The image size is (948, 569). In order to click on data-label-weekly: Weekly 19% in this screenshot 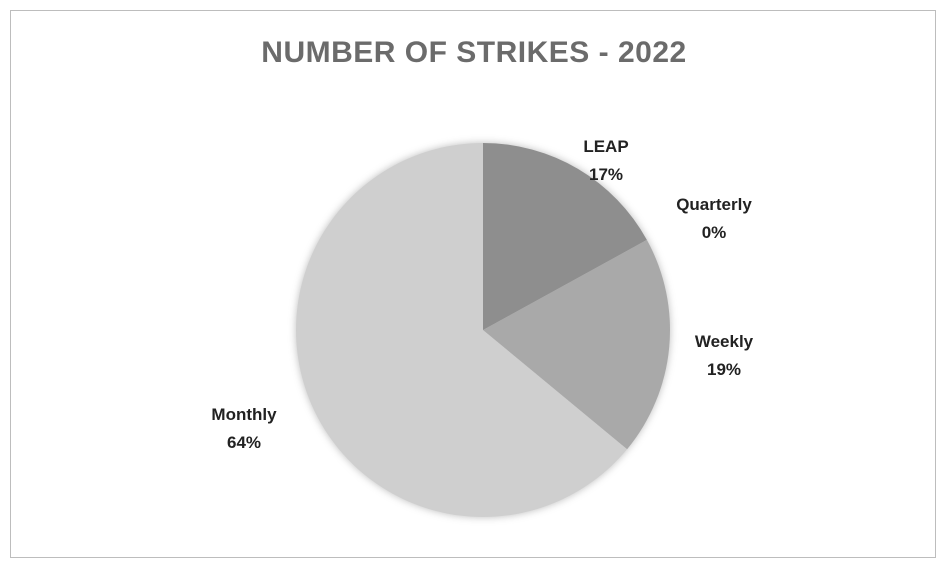, I will do `click(724, 355)`.